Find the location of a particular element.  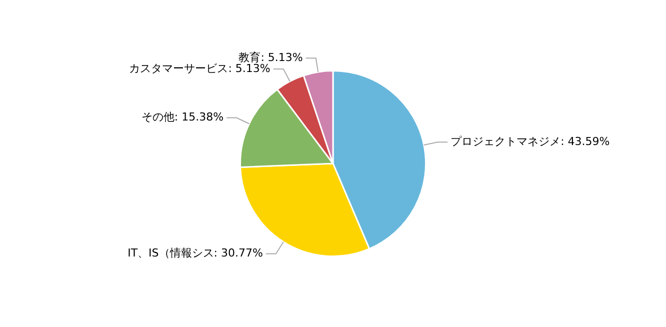

slice-label: カスタマーサービス: 5.13% is located at coordinates (199, 68).